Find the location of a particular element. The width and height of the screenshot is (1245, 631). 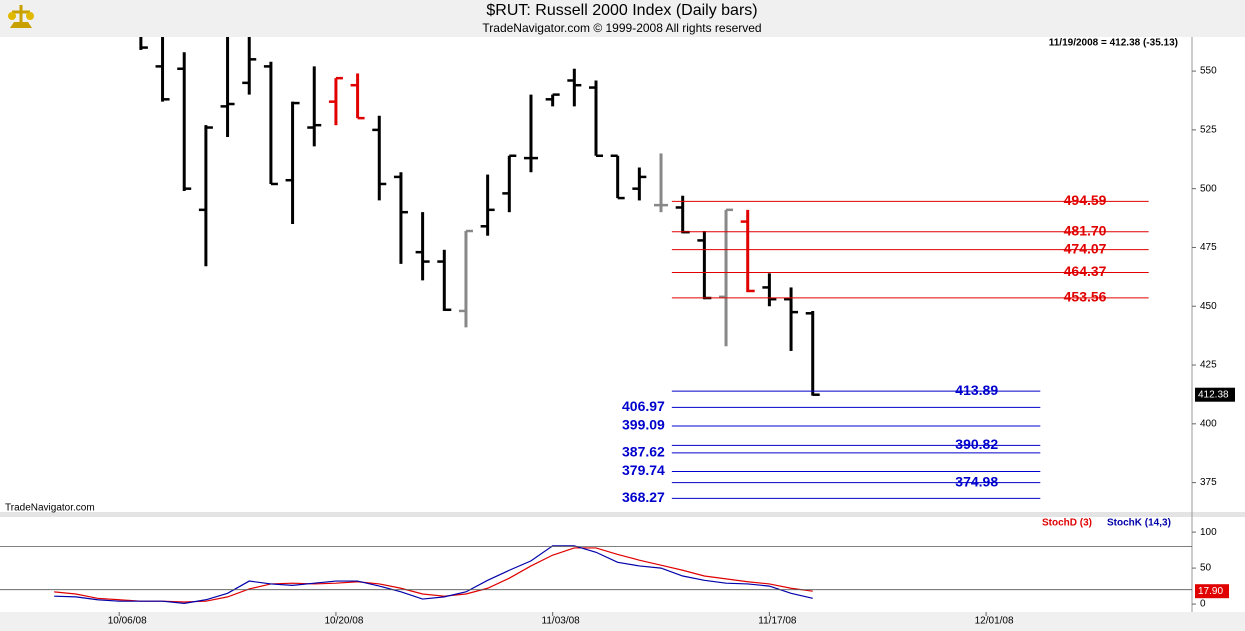

y-tick-label: 425 is located at coordinates (1208, 365).